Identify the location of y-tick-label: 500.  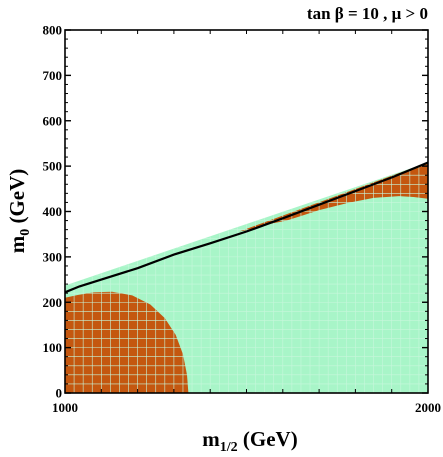
(53, 166).